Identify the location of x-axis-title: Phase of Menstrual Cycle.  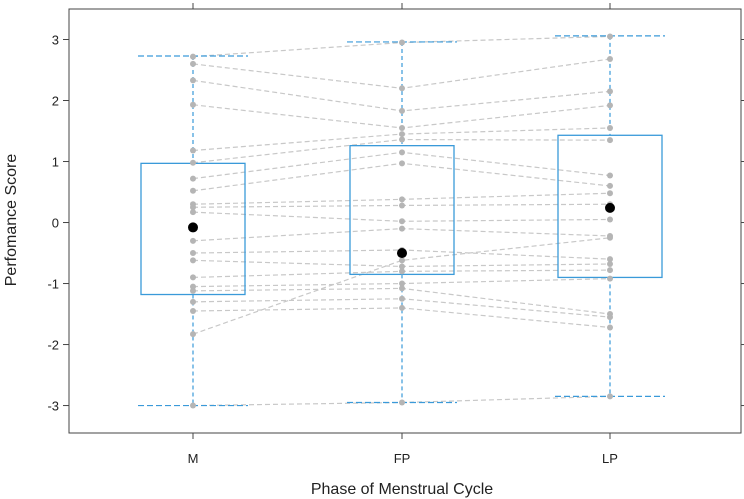
(402, 489).